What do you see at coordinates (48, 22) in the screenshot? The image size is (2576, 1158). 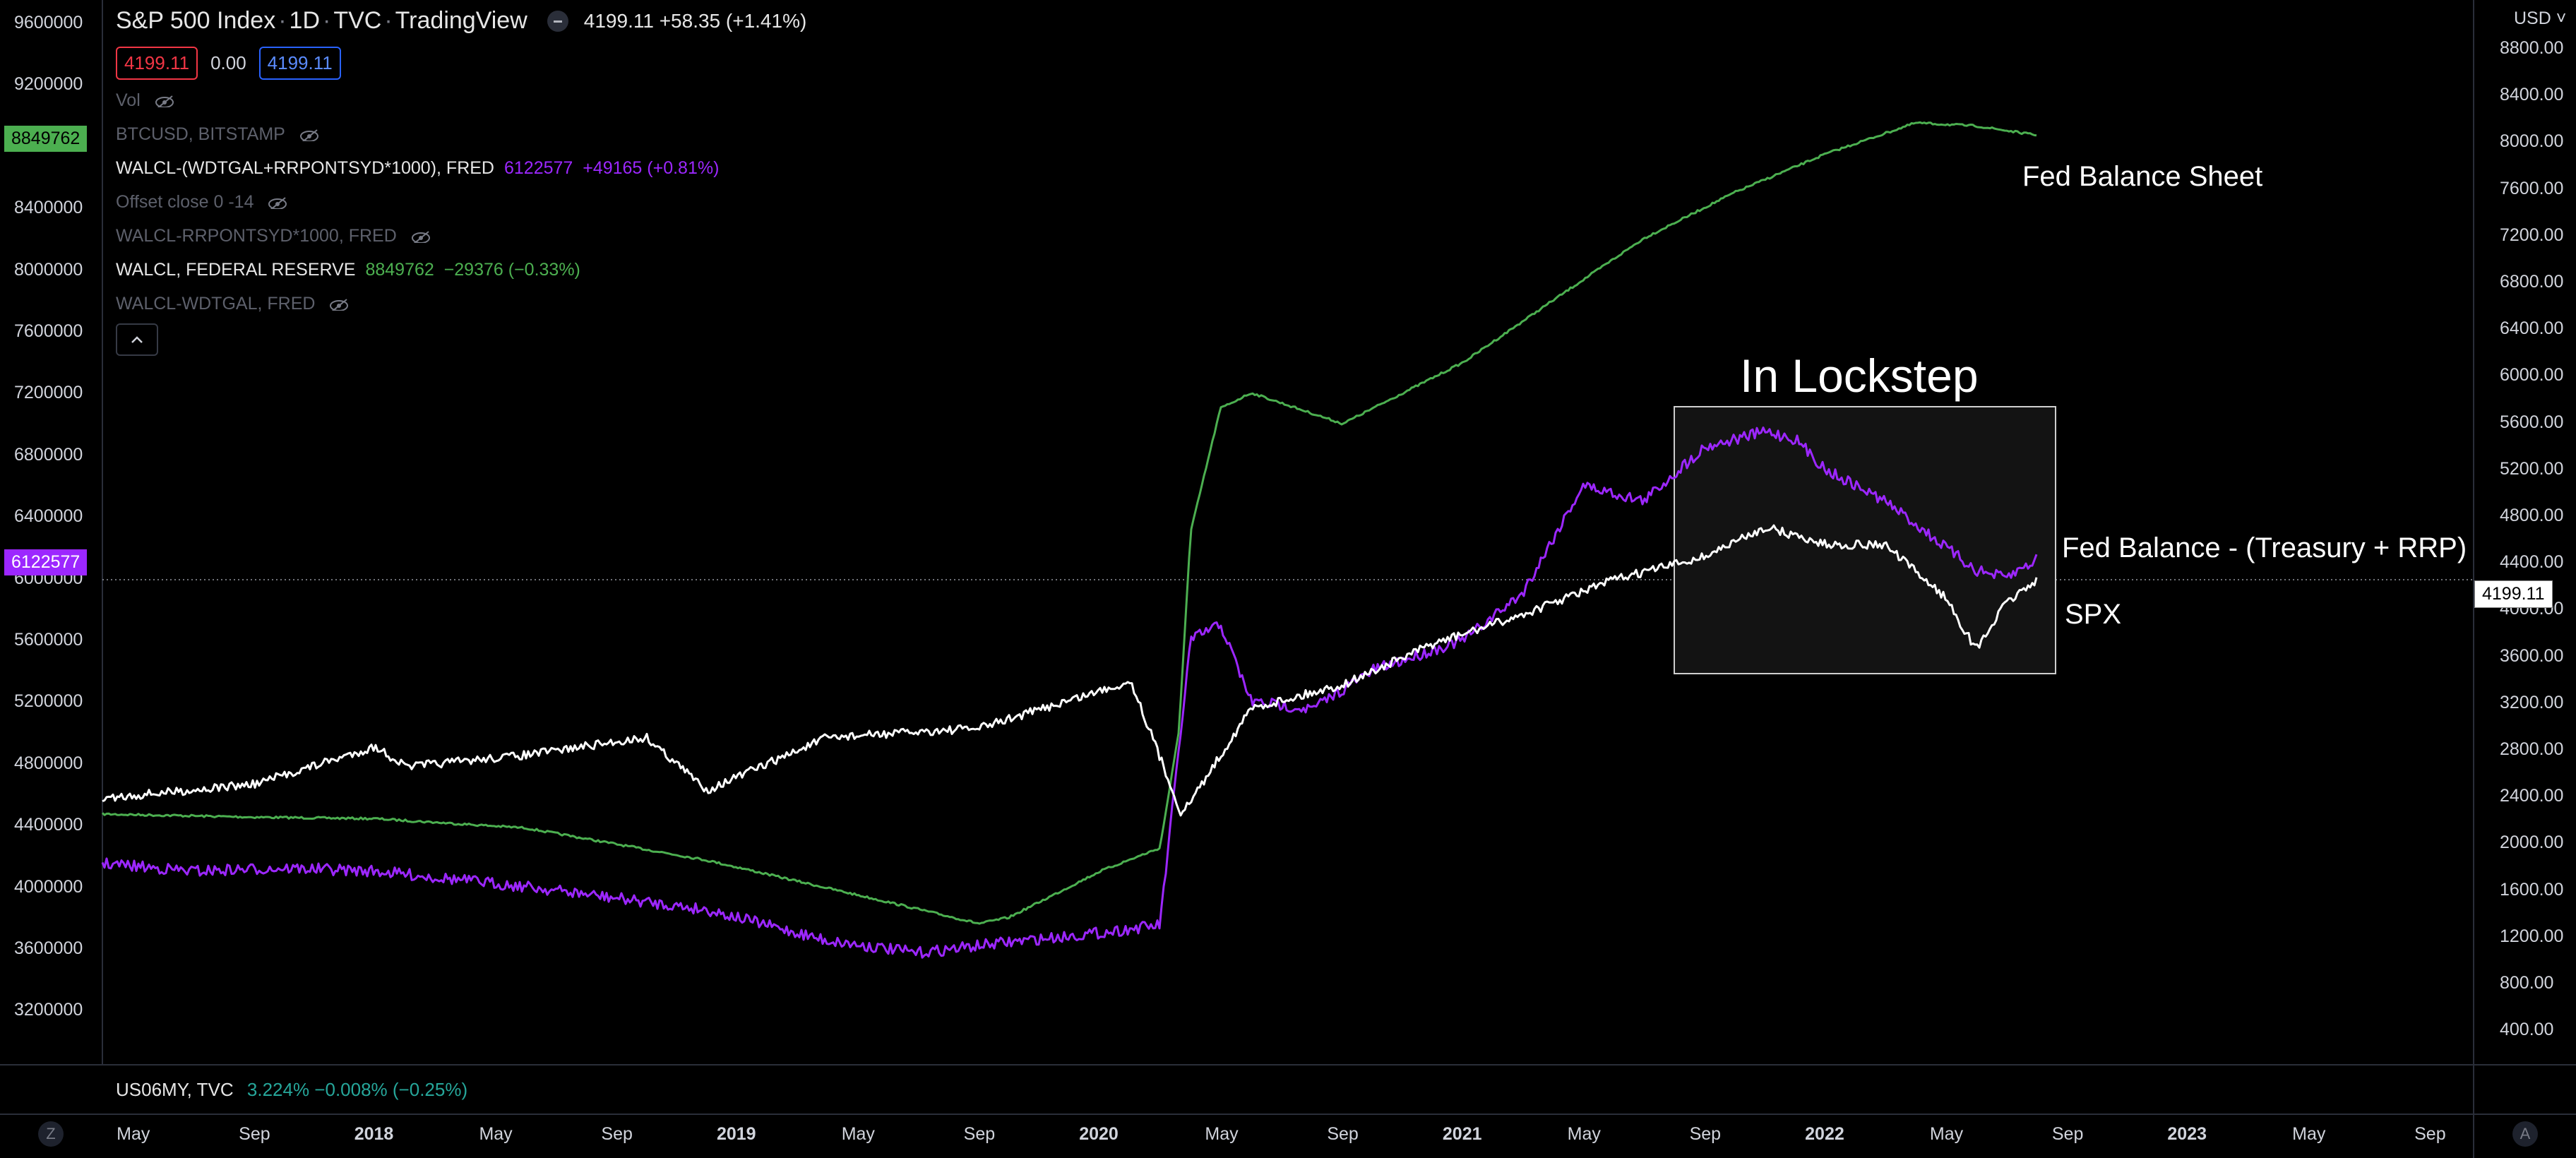 I see `left-axis-tick: 9600000` at bounding box center [48, 22].